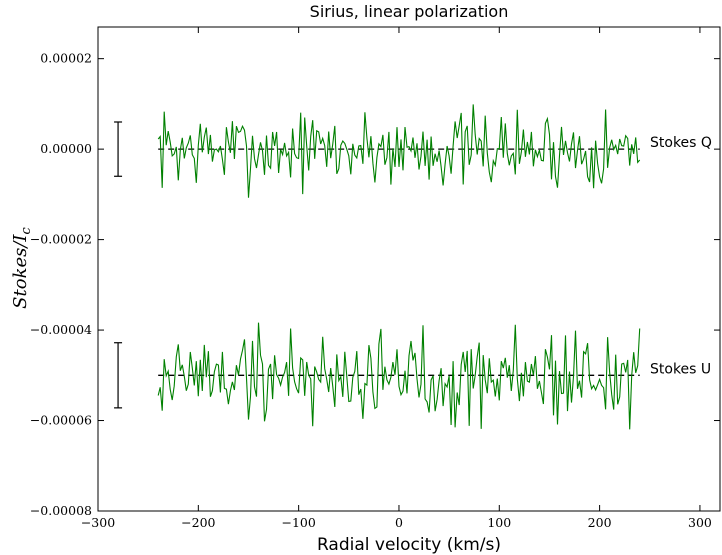  I want to click on x-tick-label: −300, so click(98, 522).